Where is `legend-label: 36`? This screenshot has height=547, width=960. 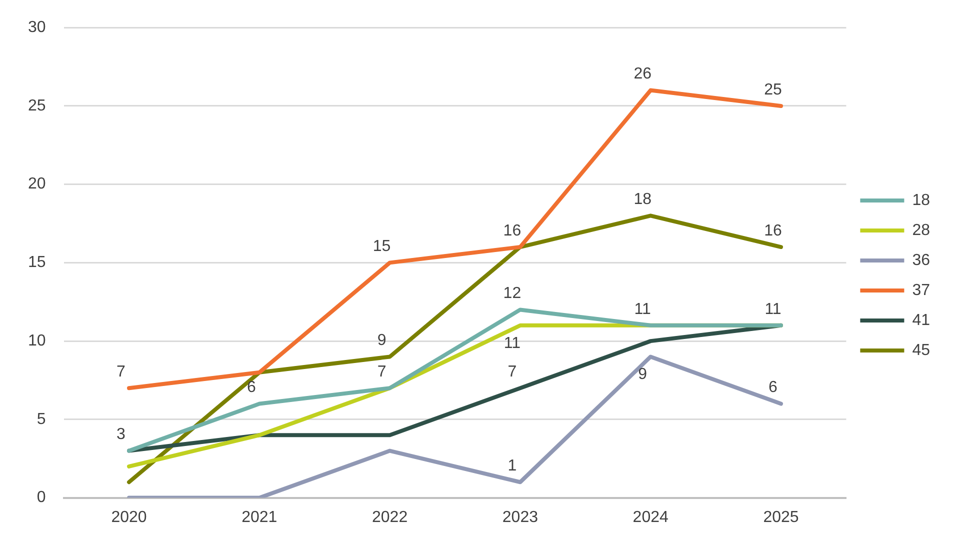
legend-label: 36 is located at coordinates (921, 260).